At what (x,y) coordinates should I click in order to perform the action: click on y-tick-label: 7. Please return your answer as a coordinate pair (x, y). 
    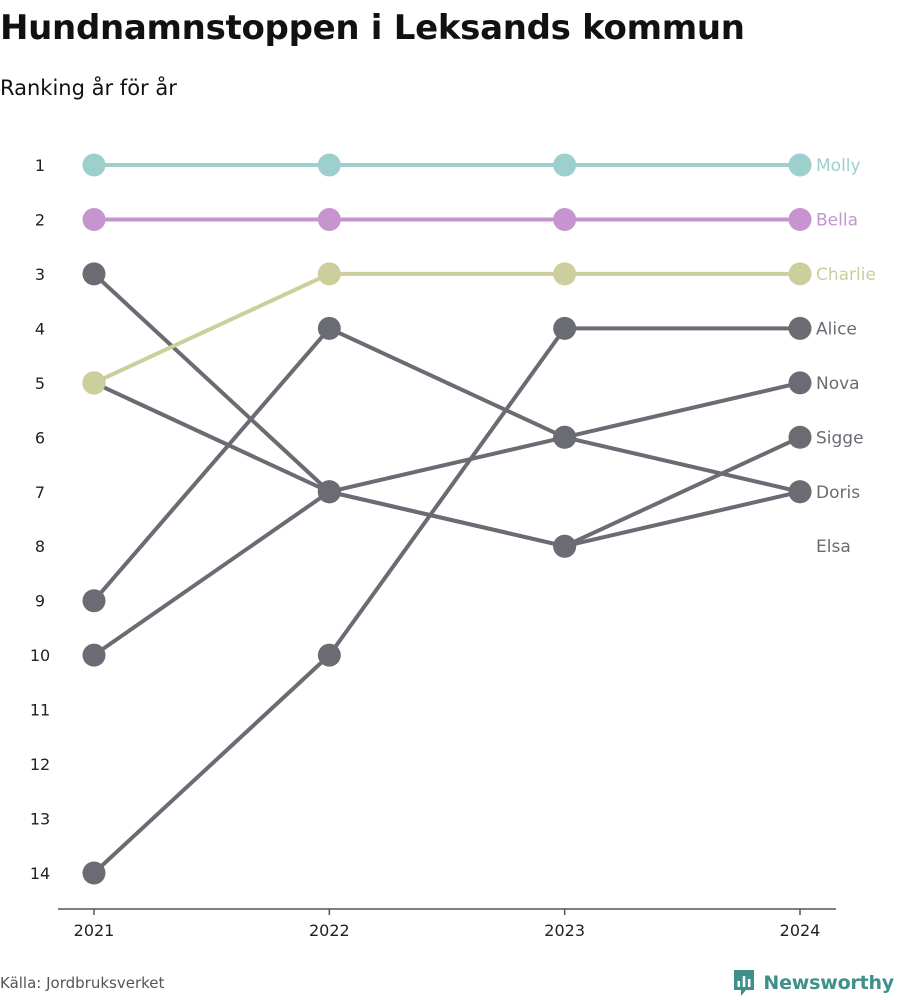
    Looking at the image, I should click on (40, 492).